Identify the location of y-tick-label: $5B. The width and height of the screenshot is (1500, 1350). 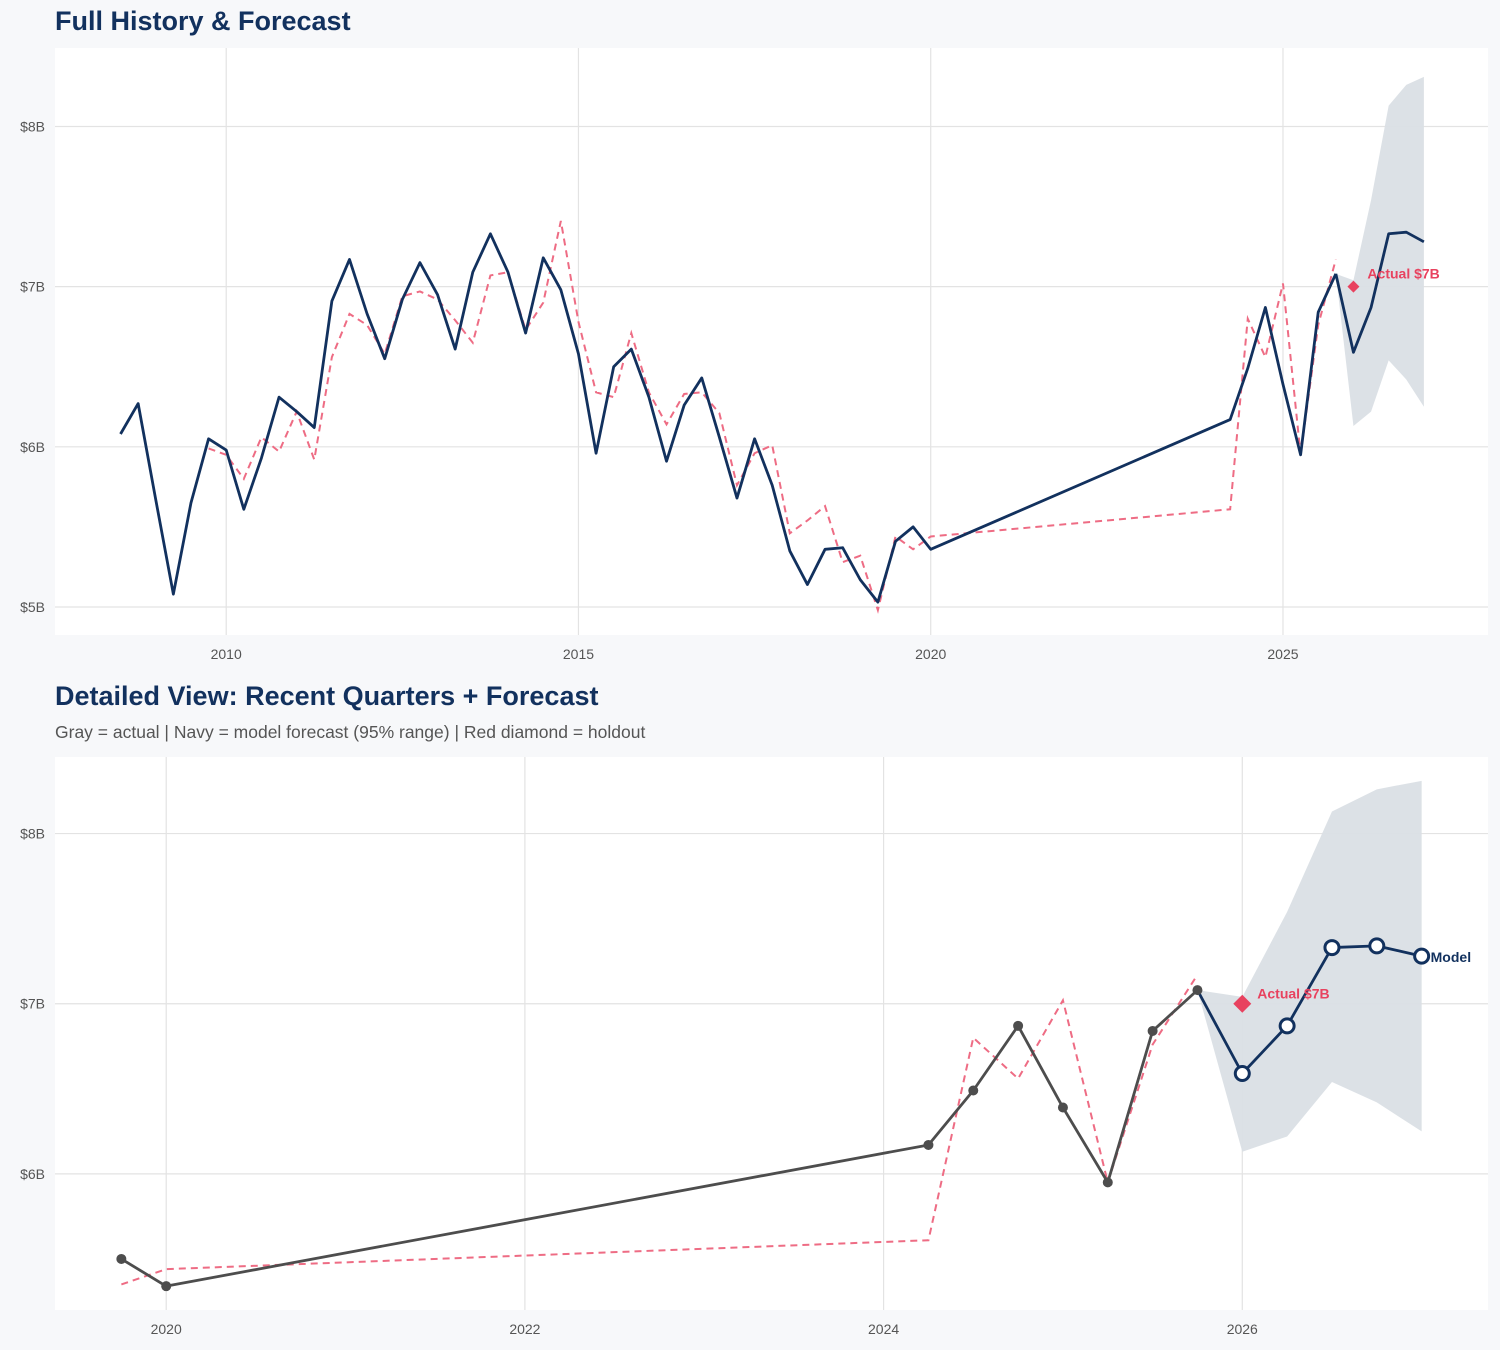
(32, 607).